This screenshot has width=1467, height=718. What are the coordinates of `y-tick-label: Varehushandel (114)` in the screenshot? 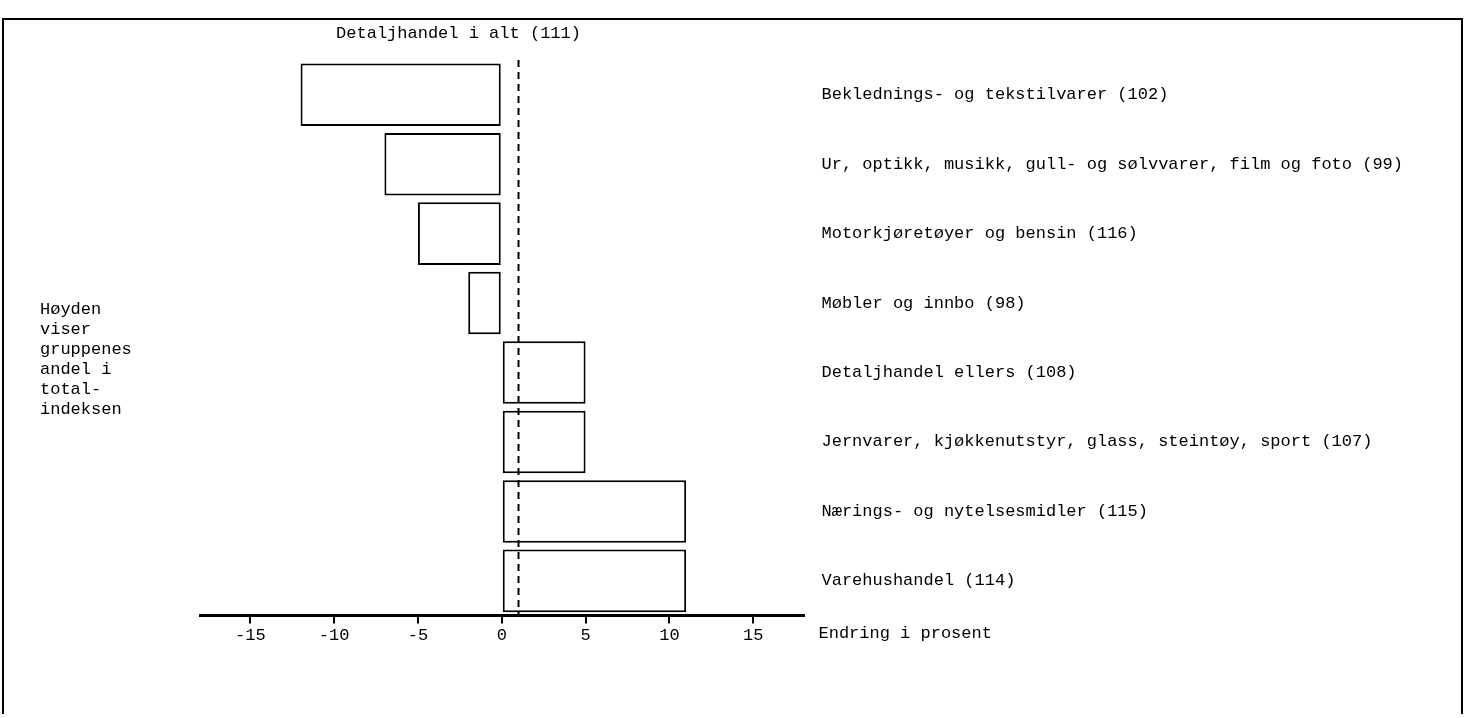 It's located at (918, 581).